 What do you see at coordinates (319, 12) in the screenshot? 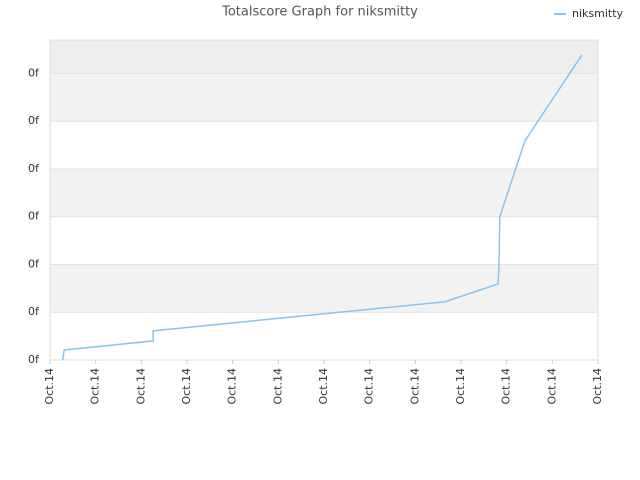
I see `chart-title: Totalscore Graph for niksmitty` at bounding box center [319, 12].